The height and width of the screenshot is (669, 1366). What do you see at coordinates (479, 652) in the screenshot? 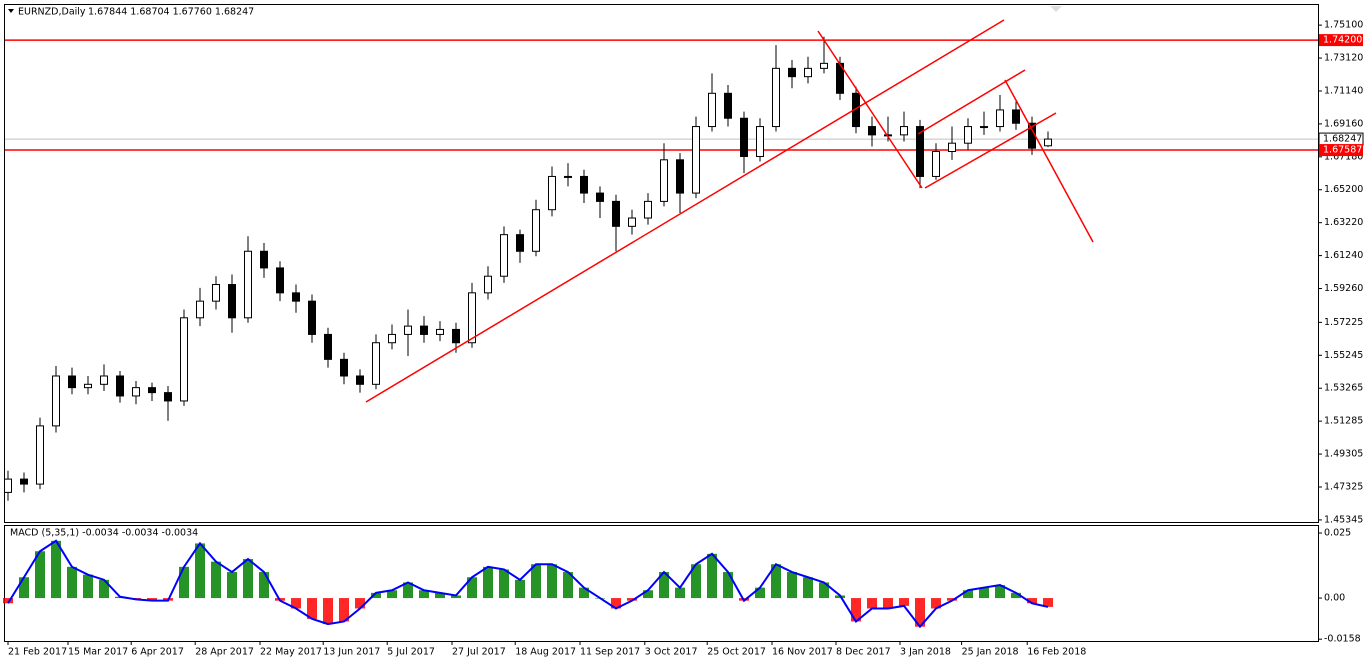
I see `x-tick-label: 27 Jul 2017` at bounding box center [479, 652].